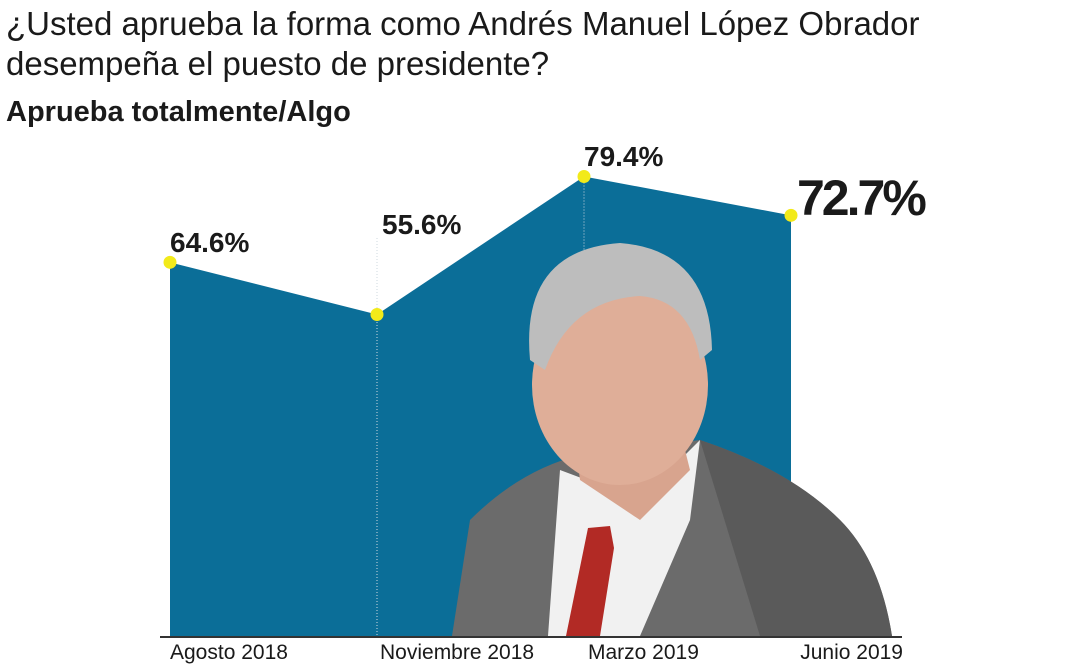  Describe the element at coordinates (620, 306) in the screenshot. I see `hair-shape` at that location.